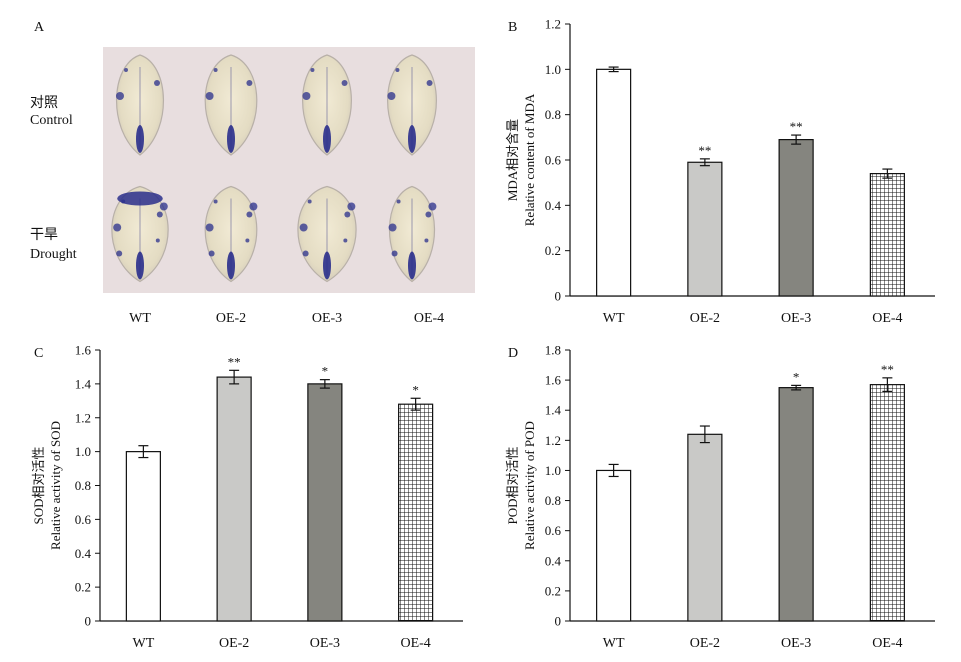 Image resolution: width=961 pixels, height=662 pixels. What do you see at coordinates (274, 168) in the screenshot?
I see `leaf-images` at bounding box center [274, 168].